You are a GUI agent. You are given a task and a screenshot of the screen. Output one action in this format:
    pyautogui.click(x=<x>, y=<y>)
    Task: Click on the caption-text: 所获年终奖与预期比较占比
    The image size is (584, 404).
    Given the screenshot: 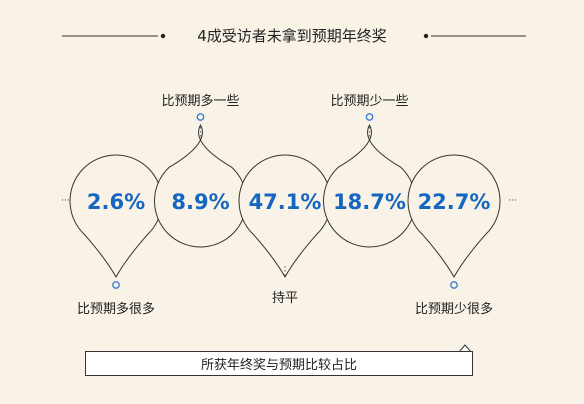 What is the action you would take?
    pyautogui.click(x=278, y=365)
    